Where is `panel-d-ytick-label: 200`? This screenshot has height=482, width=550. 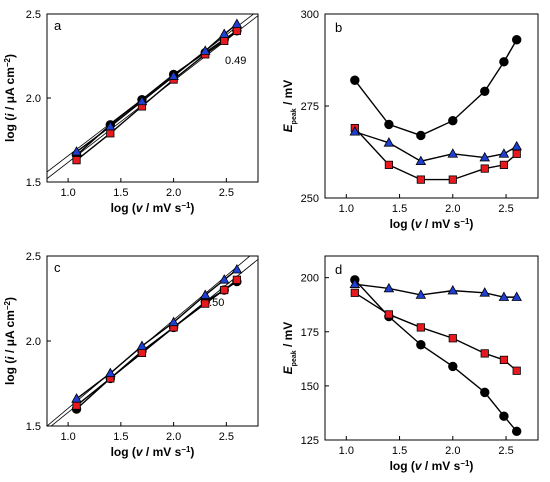
panel-d-ytick-label: 200 is located at coordinates (310, 279).